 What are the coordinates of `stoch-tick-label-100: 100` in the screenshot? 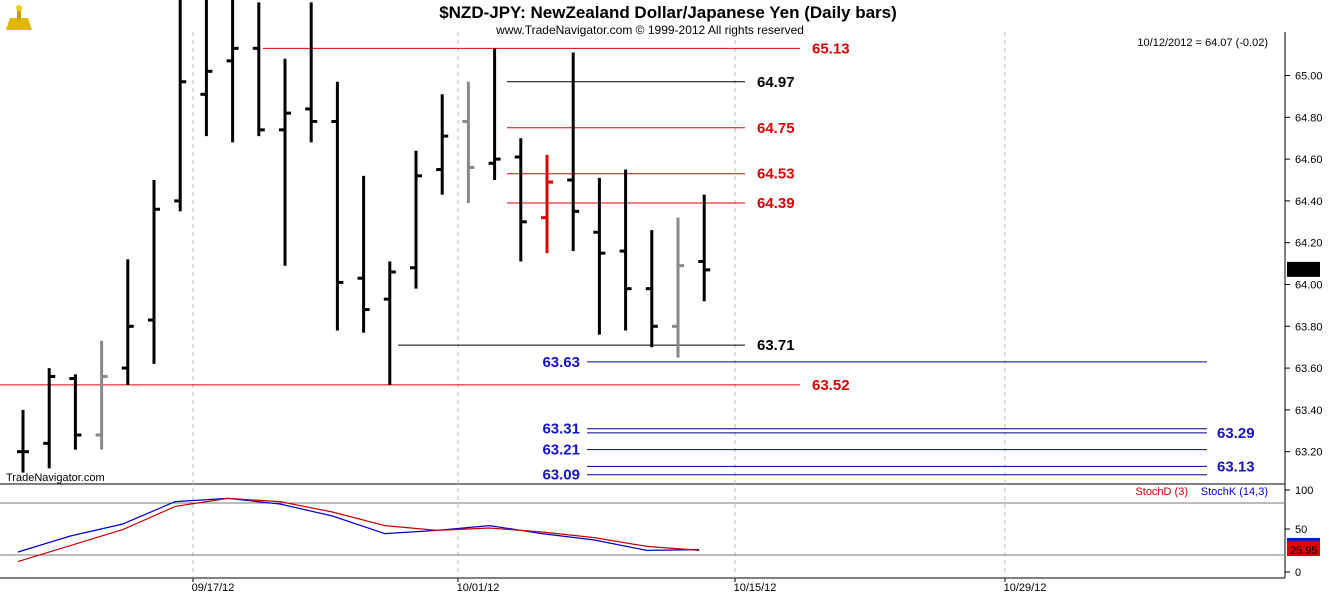 It's located at (1304, 491).